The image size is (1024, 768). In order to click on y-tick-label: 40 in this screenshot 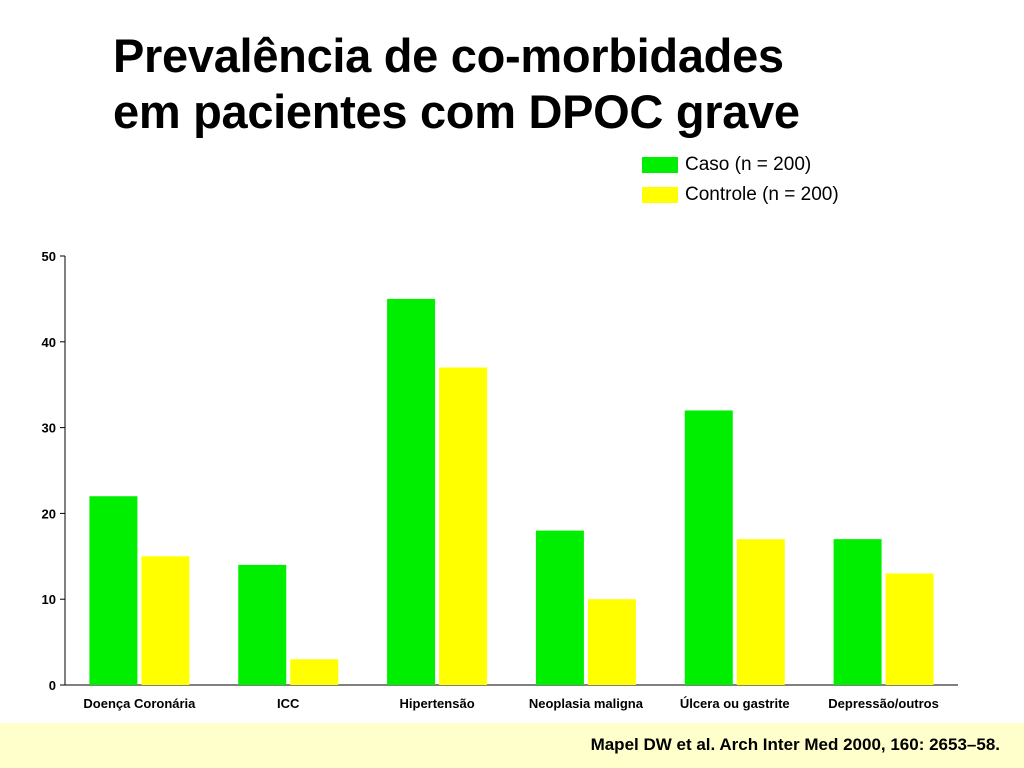, I will do `click(49, 342)`.